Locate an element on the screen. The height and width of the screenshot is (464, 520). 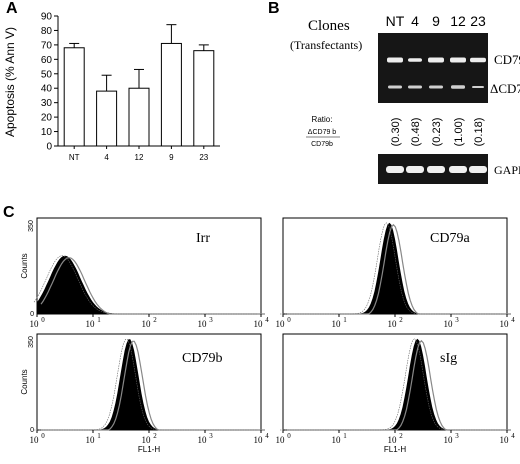
gel-ratio-value: (0.30) is located at coordinates (396, 132).